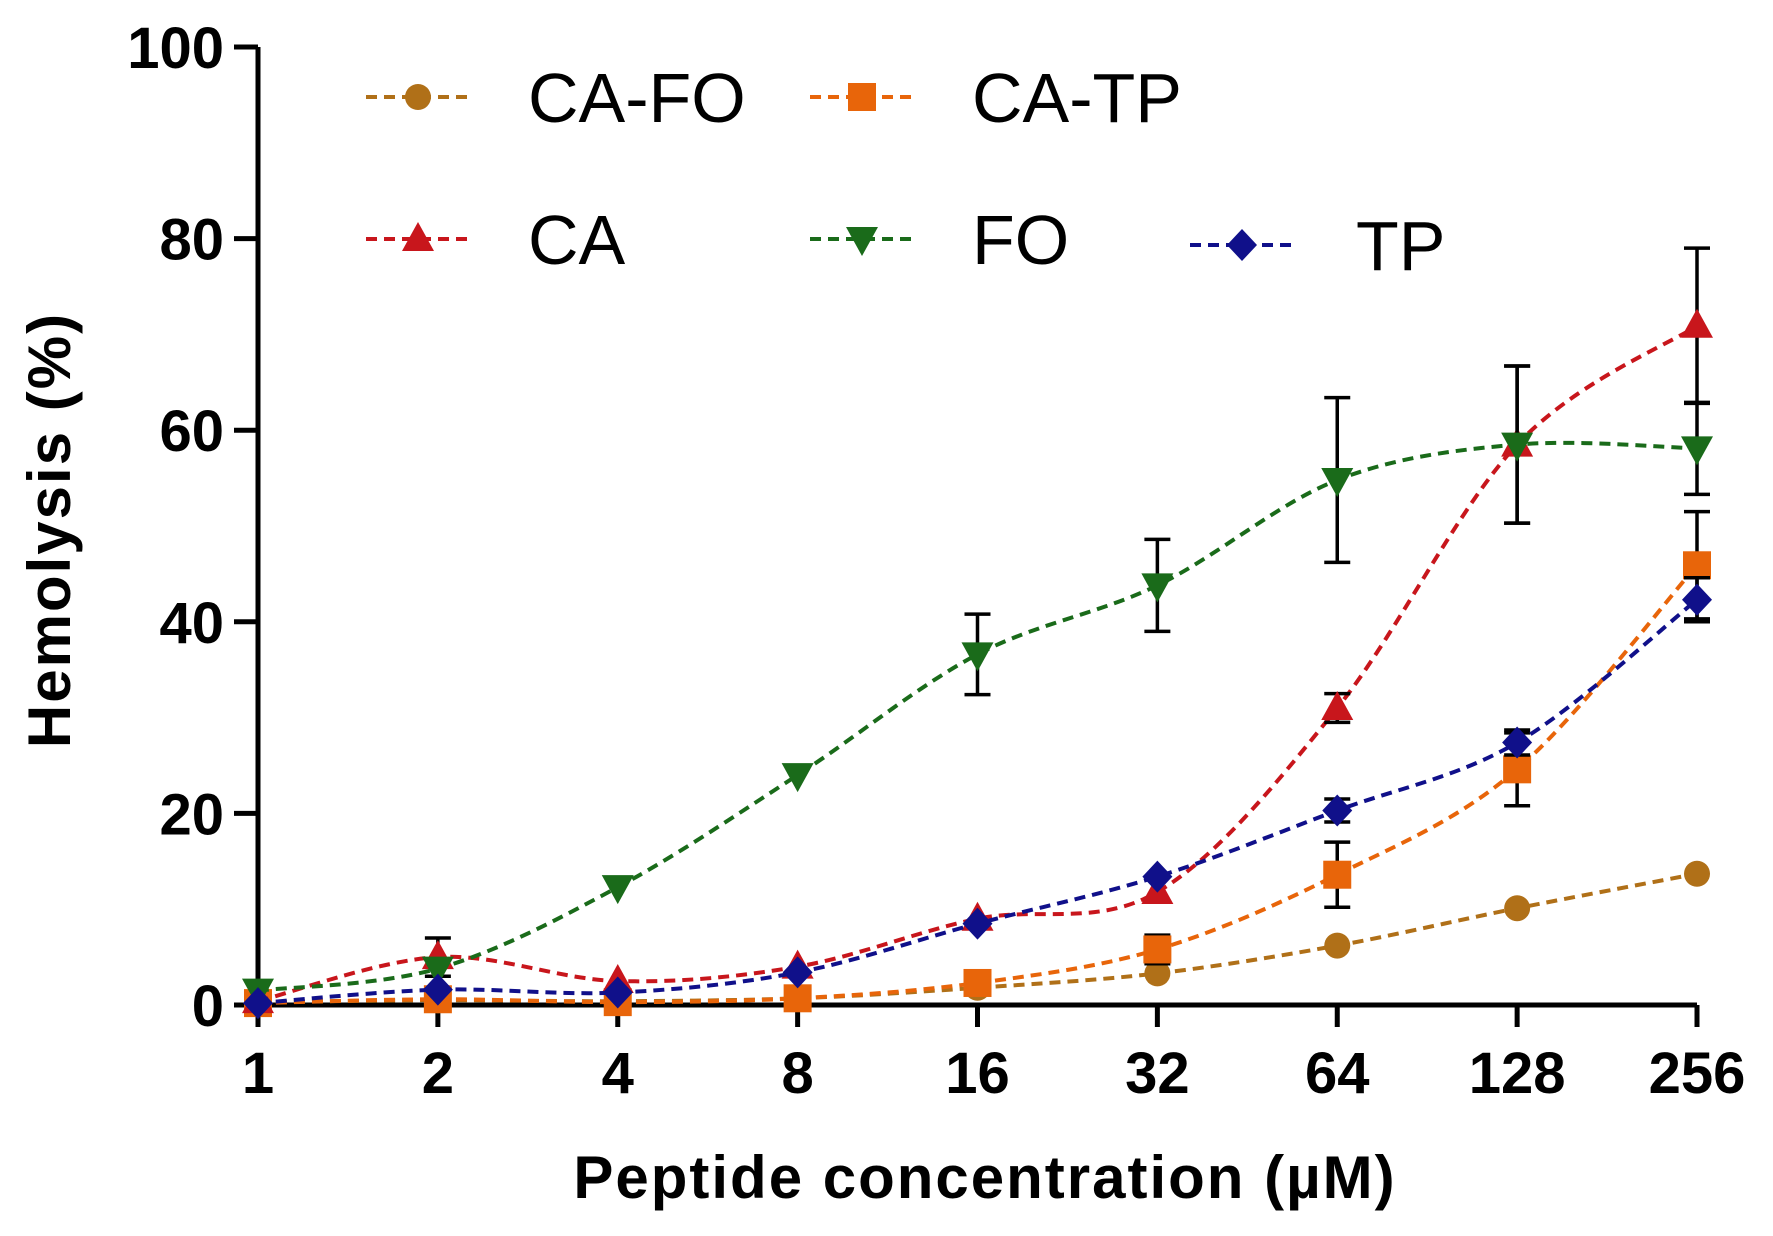 This screenshot has height=1236, width=1773. I want to click on y-tick-label: 60, so click(191, 431).